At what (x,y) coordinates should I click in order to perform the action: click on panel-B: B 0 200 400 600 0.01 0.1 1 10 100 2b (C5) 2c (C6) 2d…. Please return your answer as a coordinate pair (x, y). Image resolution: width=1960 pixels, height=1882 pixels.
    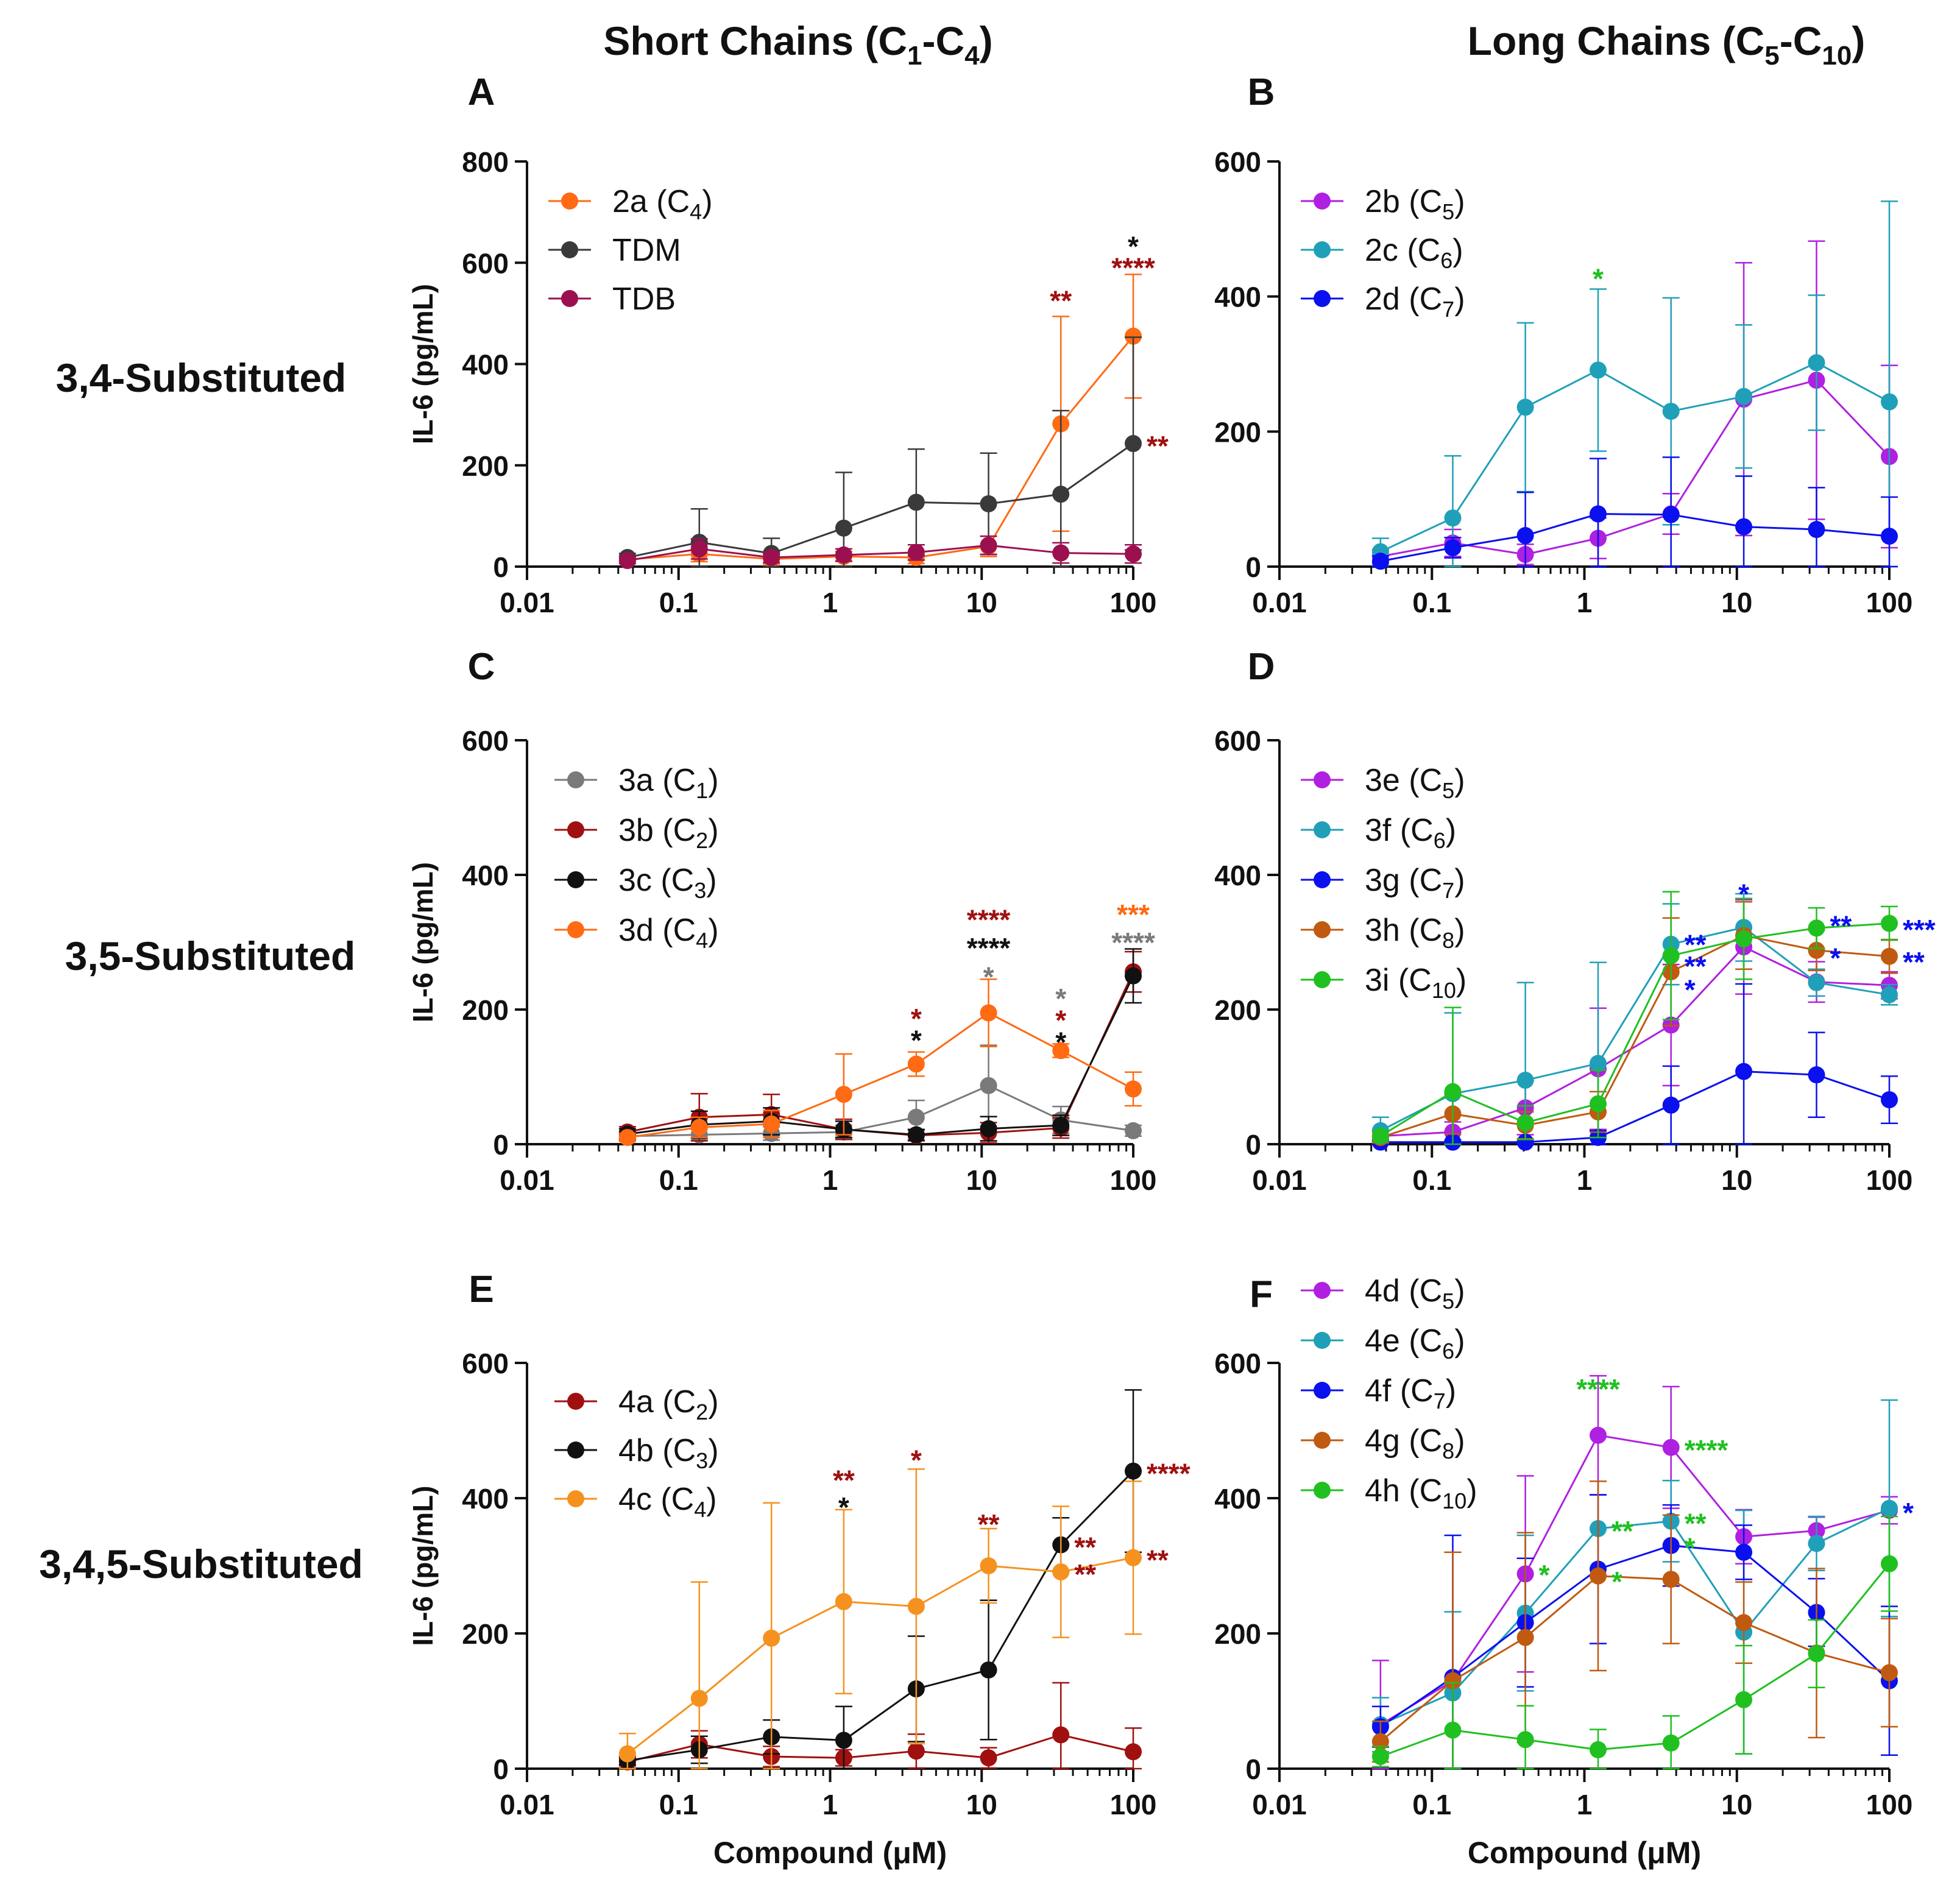
    Looking at the image, I should click on (1563, 345).